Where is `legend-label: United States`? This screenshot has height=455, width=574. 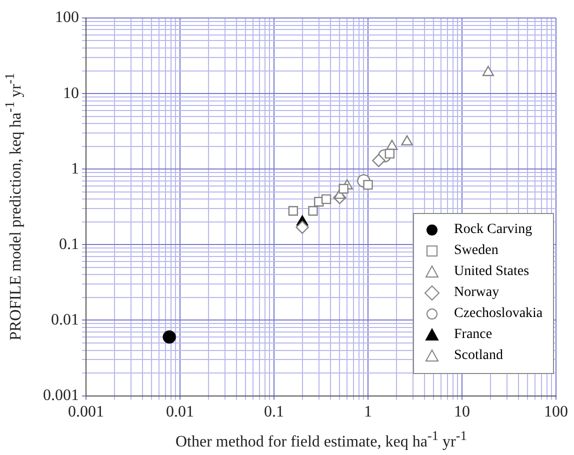
legend-label: United States is located at coordinates (492, 272).